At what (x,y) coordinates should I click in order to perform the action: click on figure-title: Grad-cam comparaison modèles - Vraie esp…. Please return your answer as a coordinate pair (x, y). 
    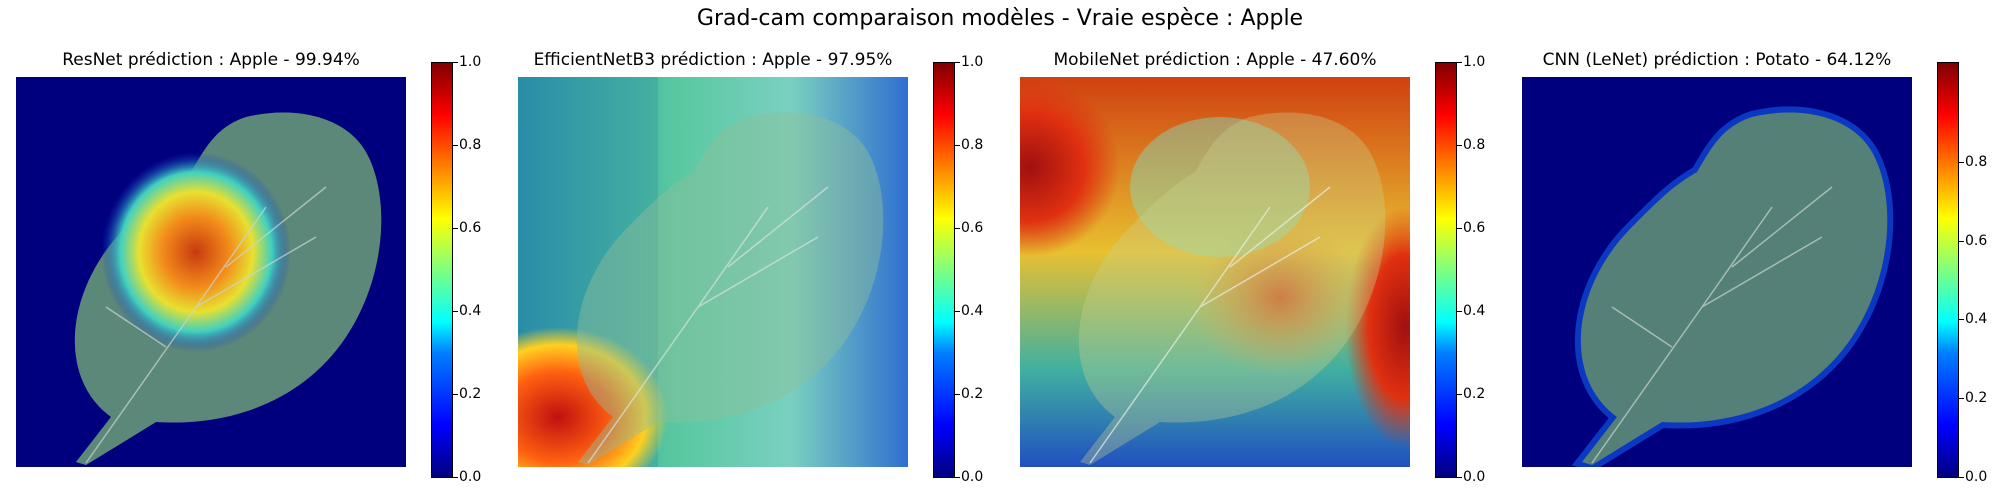
    Looking at the image, I should click on (1000, 18).